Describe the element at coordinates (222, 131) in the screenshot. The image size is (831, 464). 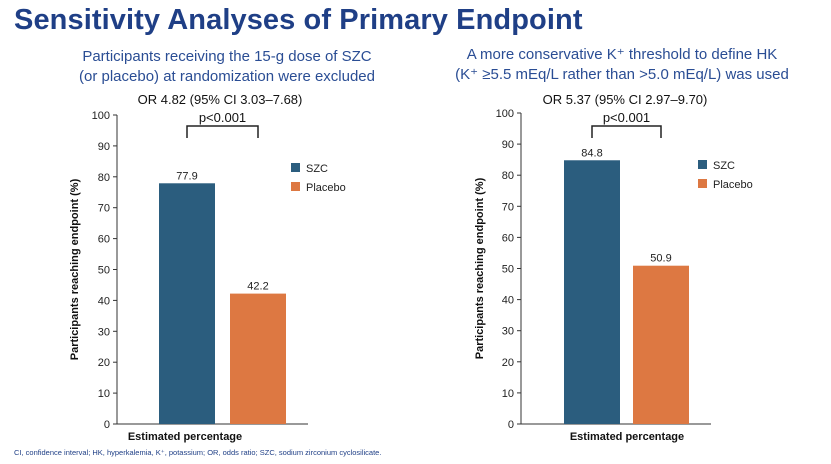
I see `left-significance-bracket` at that location.